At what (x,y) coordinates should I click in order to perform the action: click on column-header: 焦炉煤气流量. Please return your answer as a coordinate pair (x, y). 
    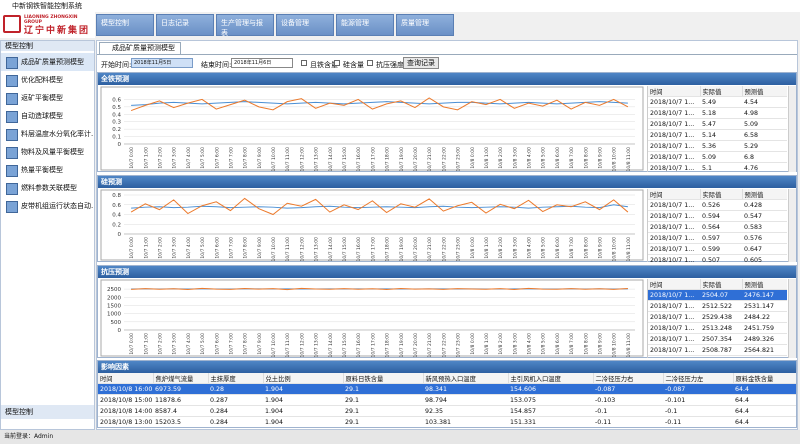
    Looking at the image, I should click on (181, 378).